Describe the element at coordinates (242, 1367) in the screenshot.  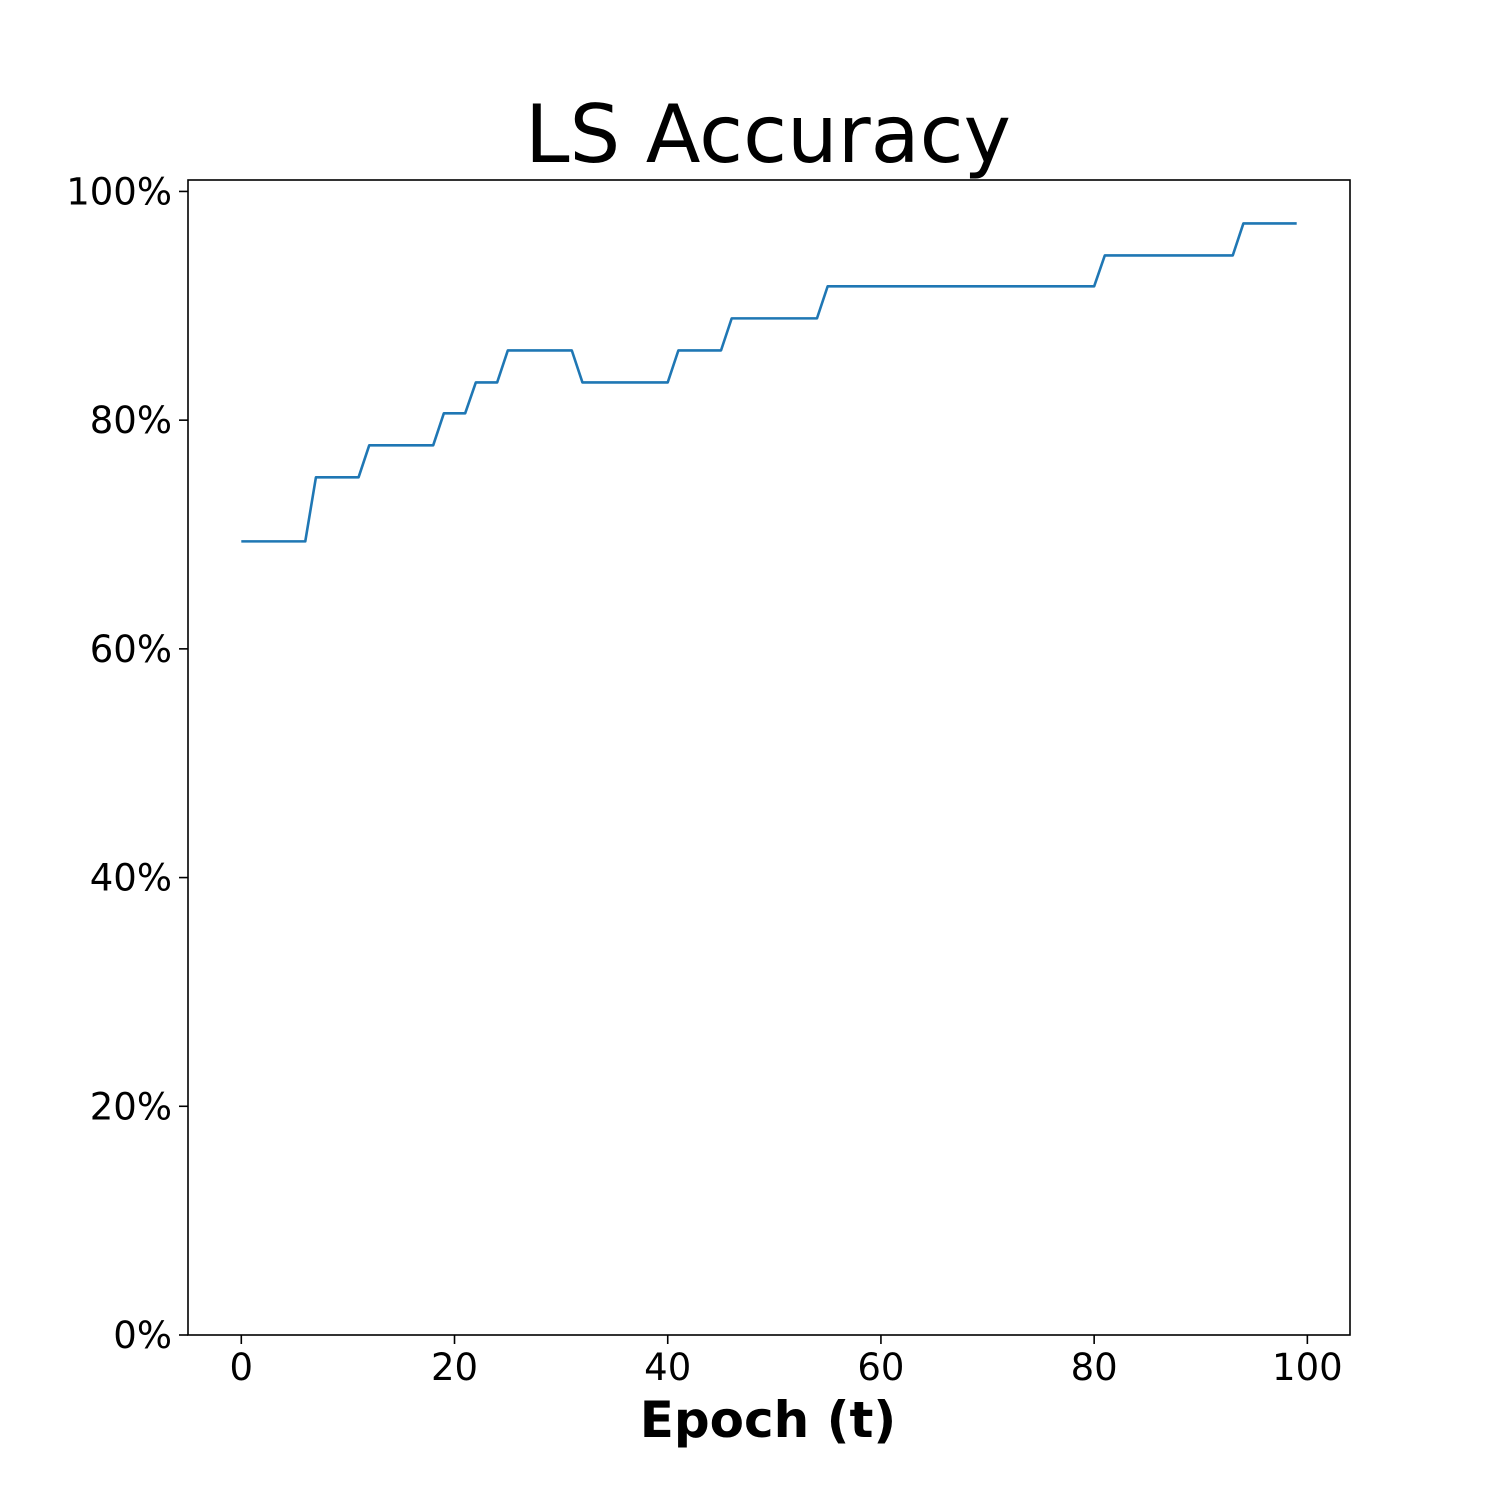
I see `x-tick-label: 0` at that location.